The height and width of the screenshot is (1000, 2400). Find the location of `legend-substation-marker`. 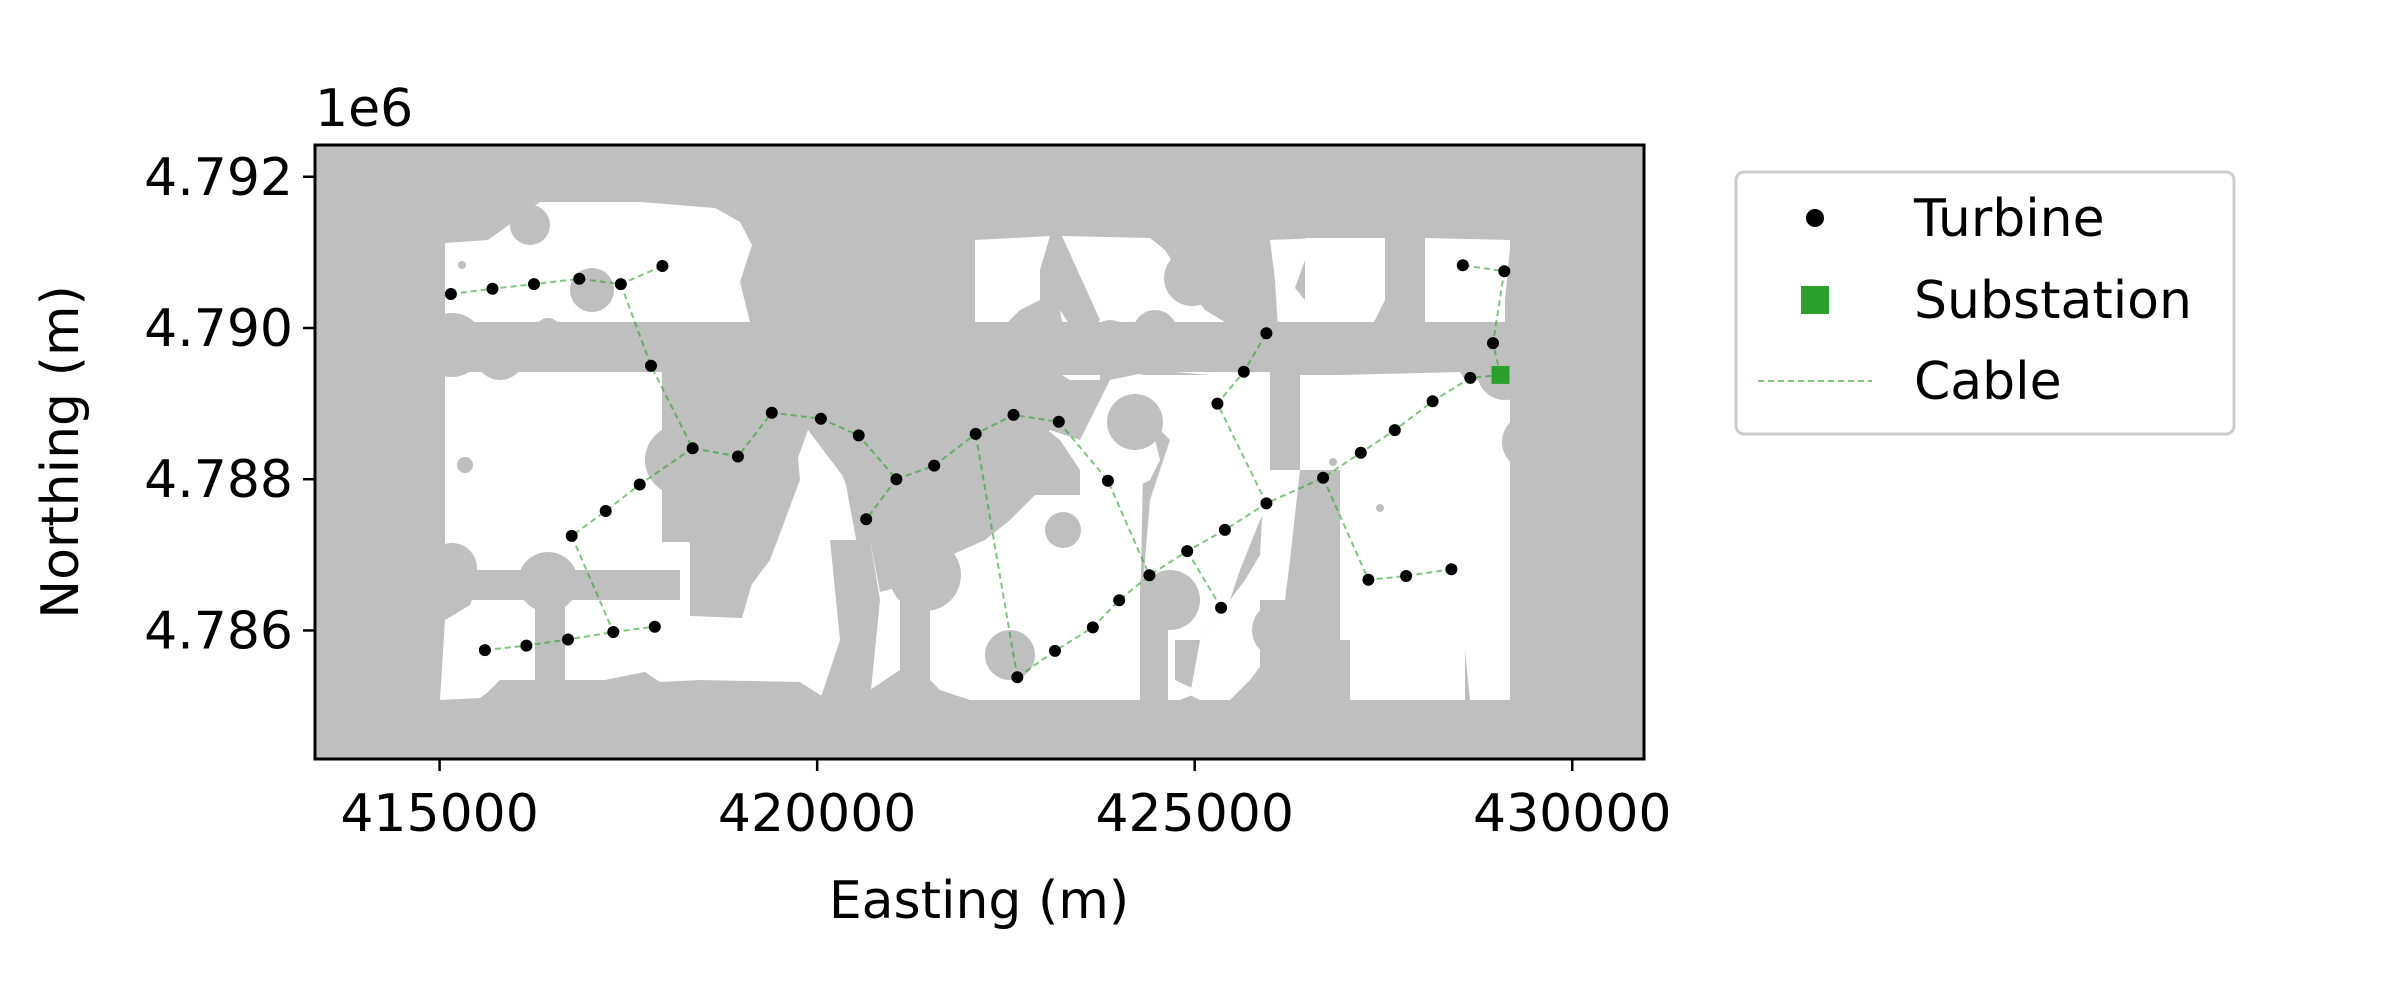

legend-substation-marker is located at coordinates (1815, 300).